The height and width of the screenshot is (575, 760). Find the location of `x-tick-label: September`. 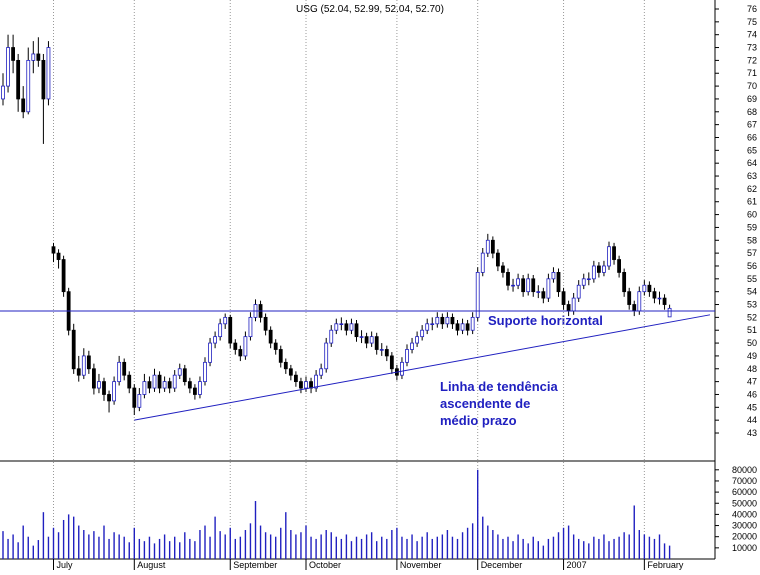

x-tick-label: September is located at coordinates (255, 565).